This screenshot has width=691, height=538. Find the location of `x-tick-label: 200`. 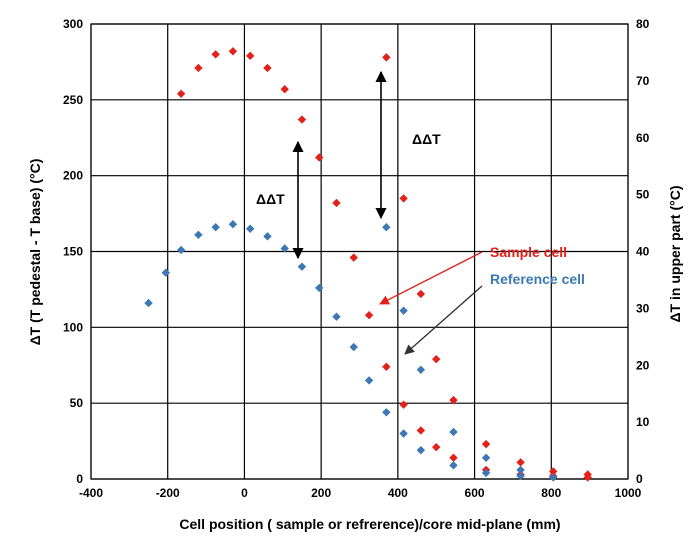

x-tick-label: 200 is located at coordinates (321, 493).